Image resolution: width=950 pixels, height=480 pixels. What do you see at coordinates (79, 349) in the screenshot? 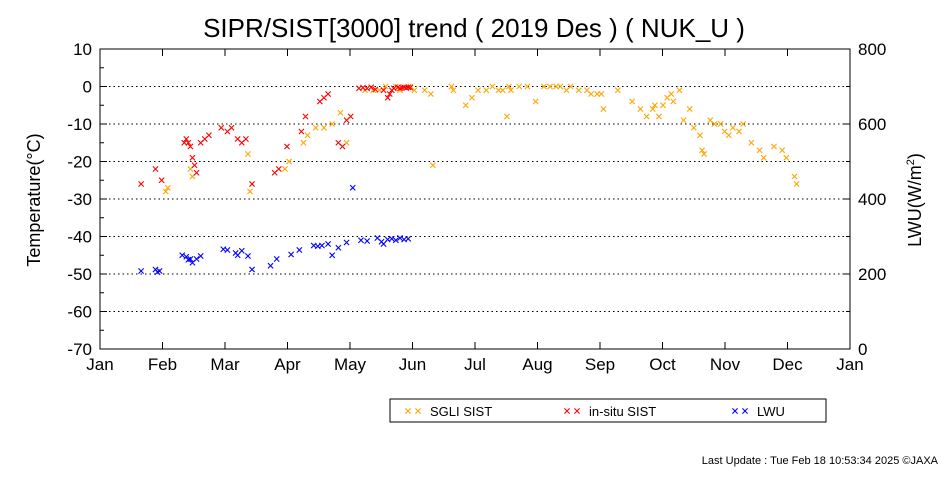
I see `y-tick-label: -70` at bounding box center [79, 349].